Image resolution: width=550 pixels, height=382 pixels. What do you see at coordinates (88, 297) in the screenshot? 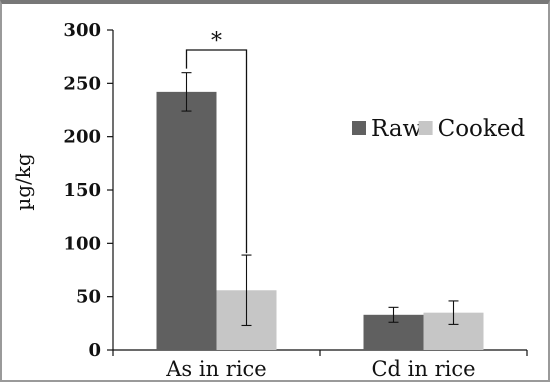
I see `y-tick-label: 50` at bounding box center [88, 297].